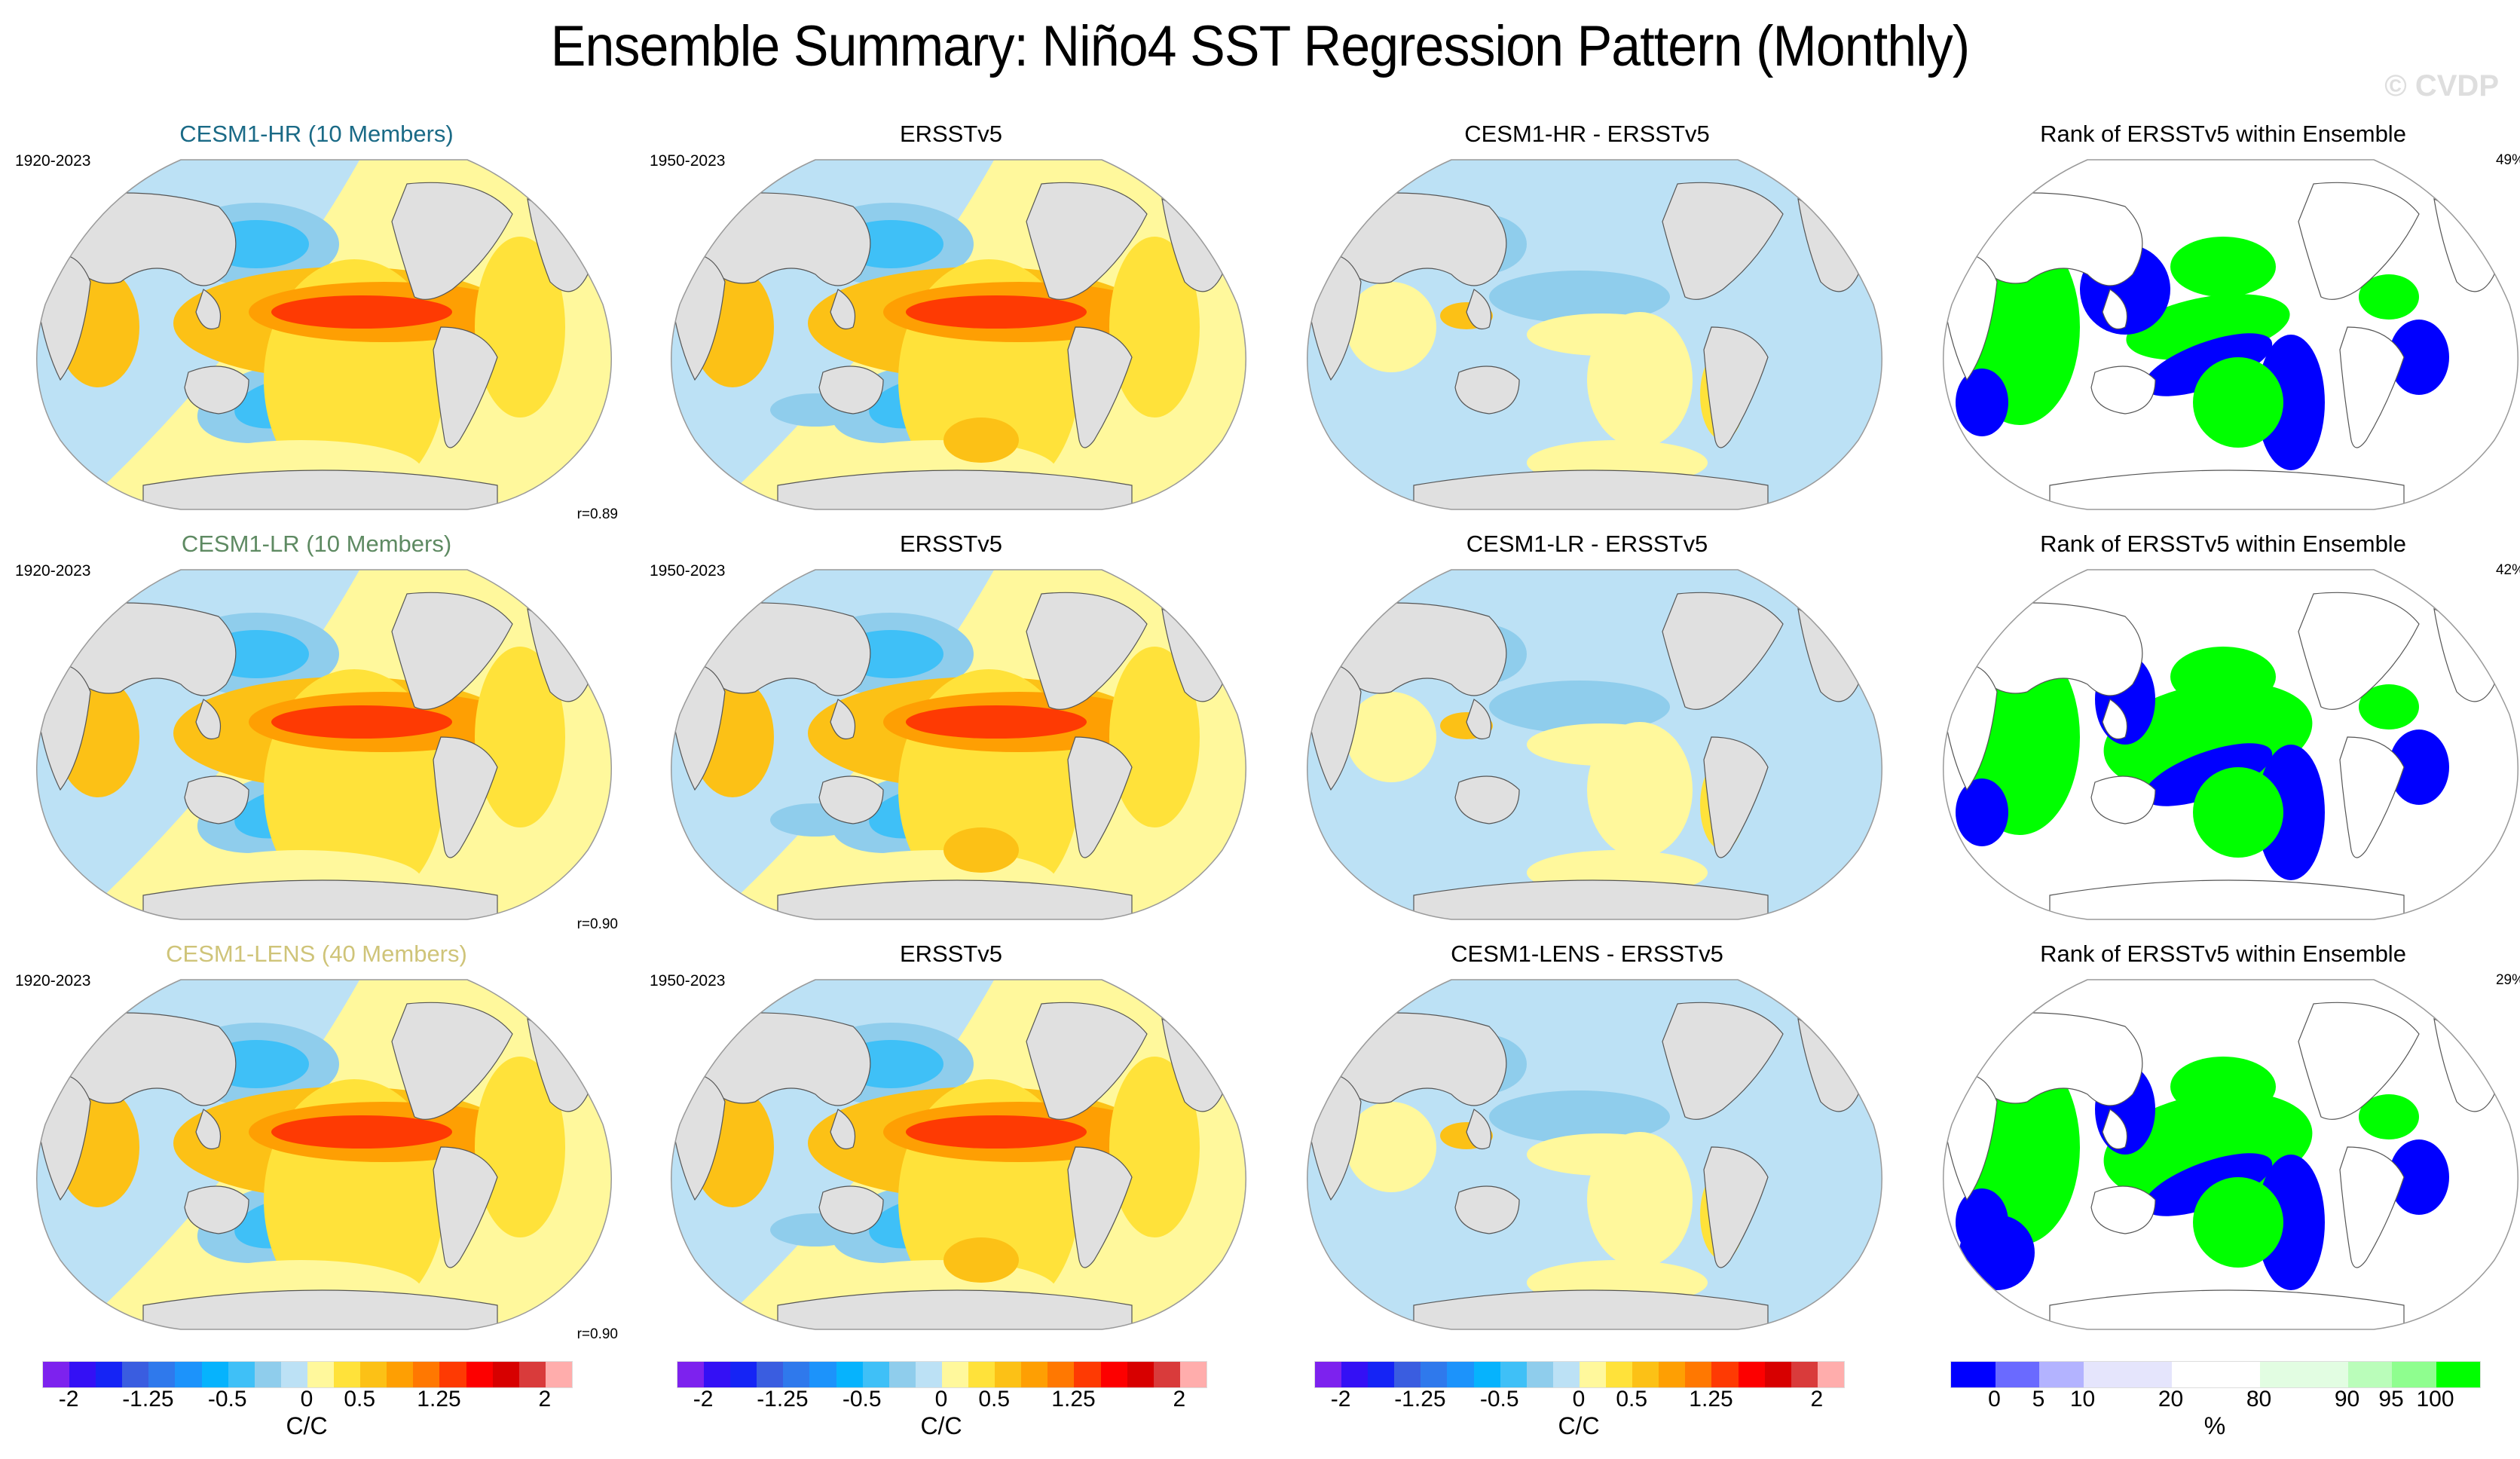 The height and width of the screenshot is (1459, 2520). Describe the element at coordinates (981, 1260) in the screenshot. I see `south-pacific-warm-spot` at that location.